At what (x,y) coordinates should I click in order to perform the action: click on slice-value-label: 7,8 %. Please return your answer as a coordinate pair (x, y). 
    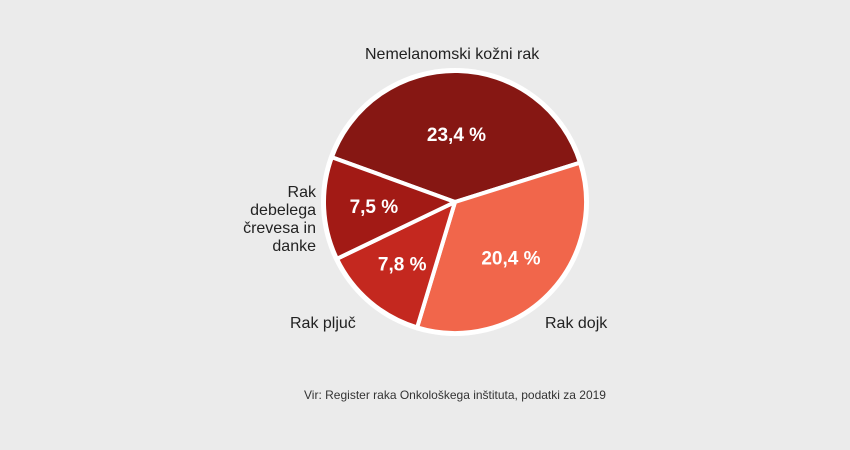
    Looking at the image, I should click on (402, 265).